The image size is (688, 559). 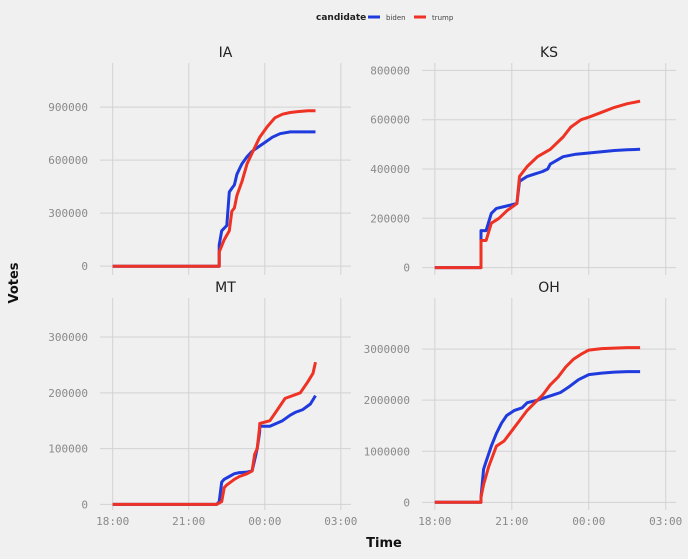 What do you see at coordinates (68, 449) in the screenshot?
I see `y-tick-label: 100000` at bounding box center [68, 449].